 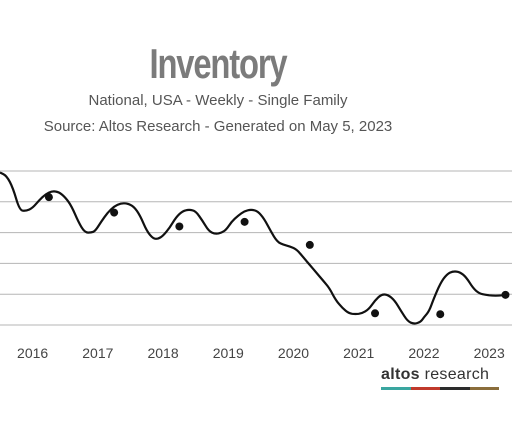 What do you see at coordinates (228, 353) in the screenshot?
I see `x-tick-label: 2019` at bounding box center [228, 353].